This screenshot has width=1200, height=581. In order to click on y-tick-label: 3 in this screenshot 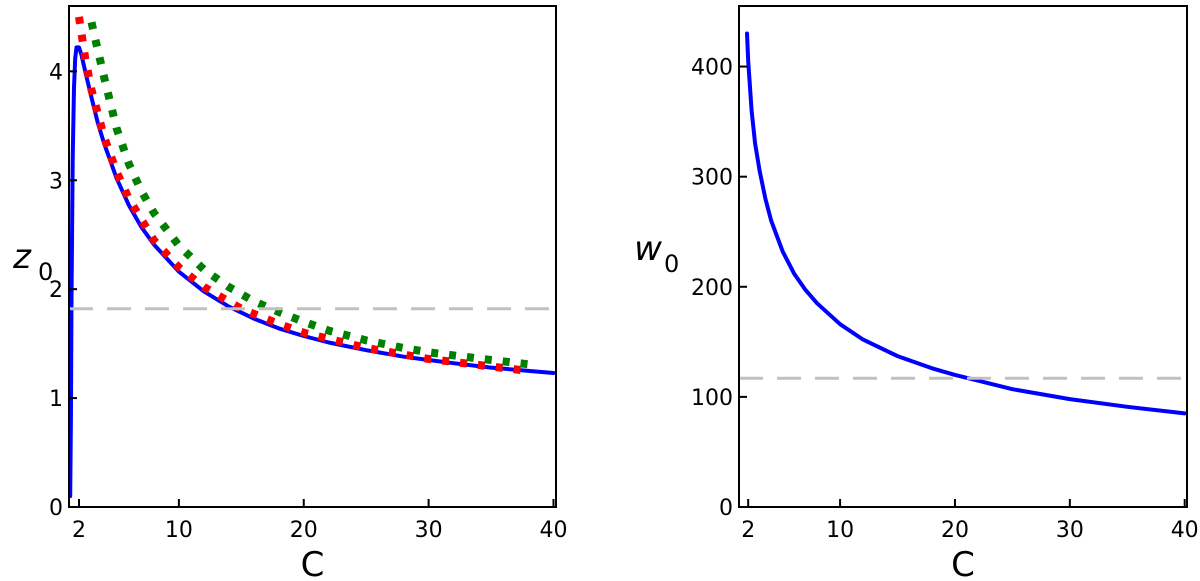, I will do `click(56, 181)`.